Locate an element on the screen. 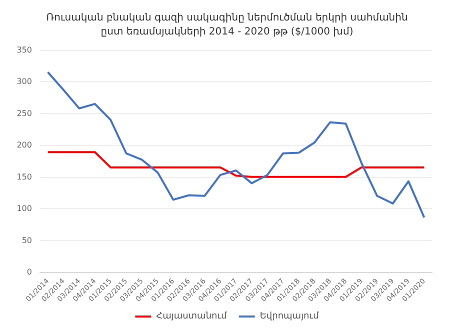  chart-title: Ռուսական բնական գազի սակագինը ներմուծման երկրի սահմանին ըստ եռամսյակների 2014 - 2020 թթ ($/1000 խմ) is located at coordinates (227, 25).